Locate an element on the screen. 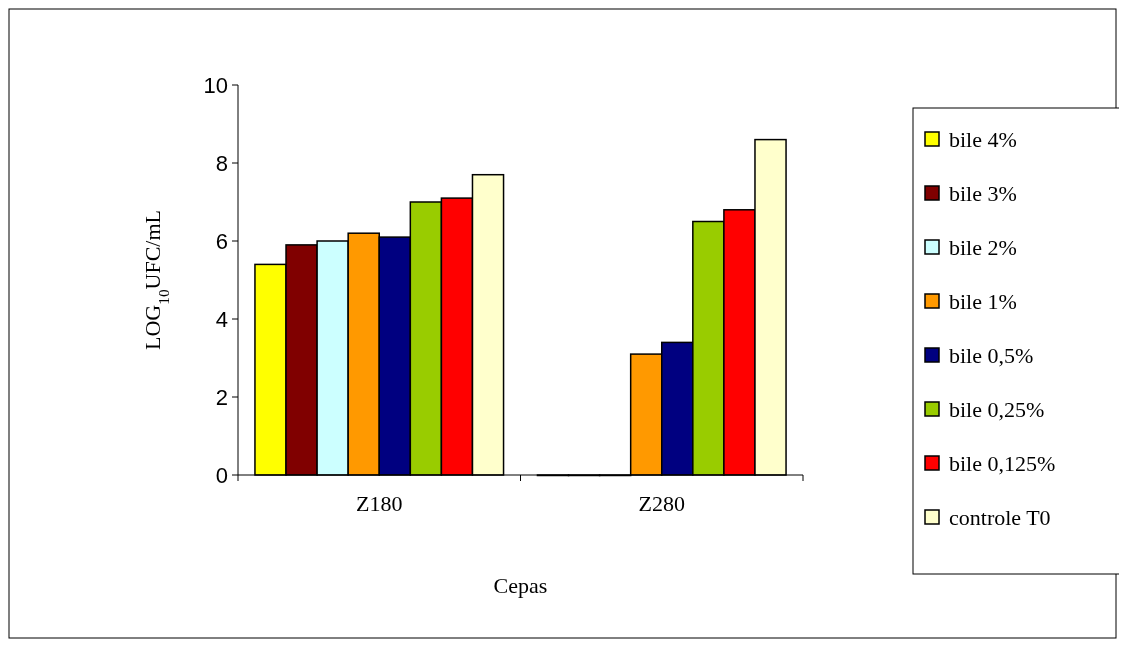 This screenshot has height=649, width=1127. legend-label: bile 3% is located at coordinates (983, 193).